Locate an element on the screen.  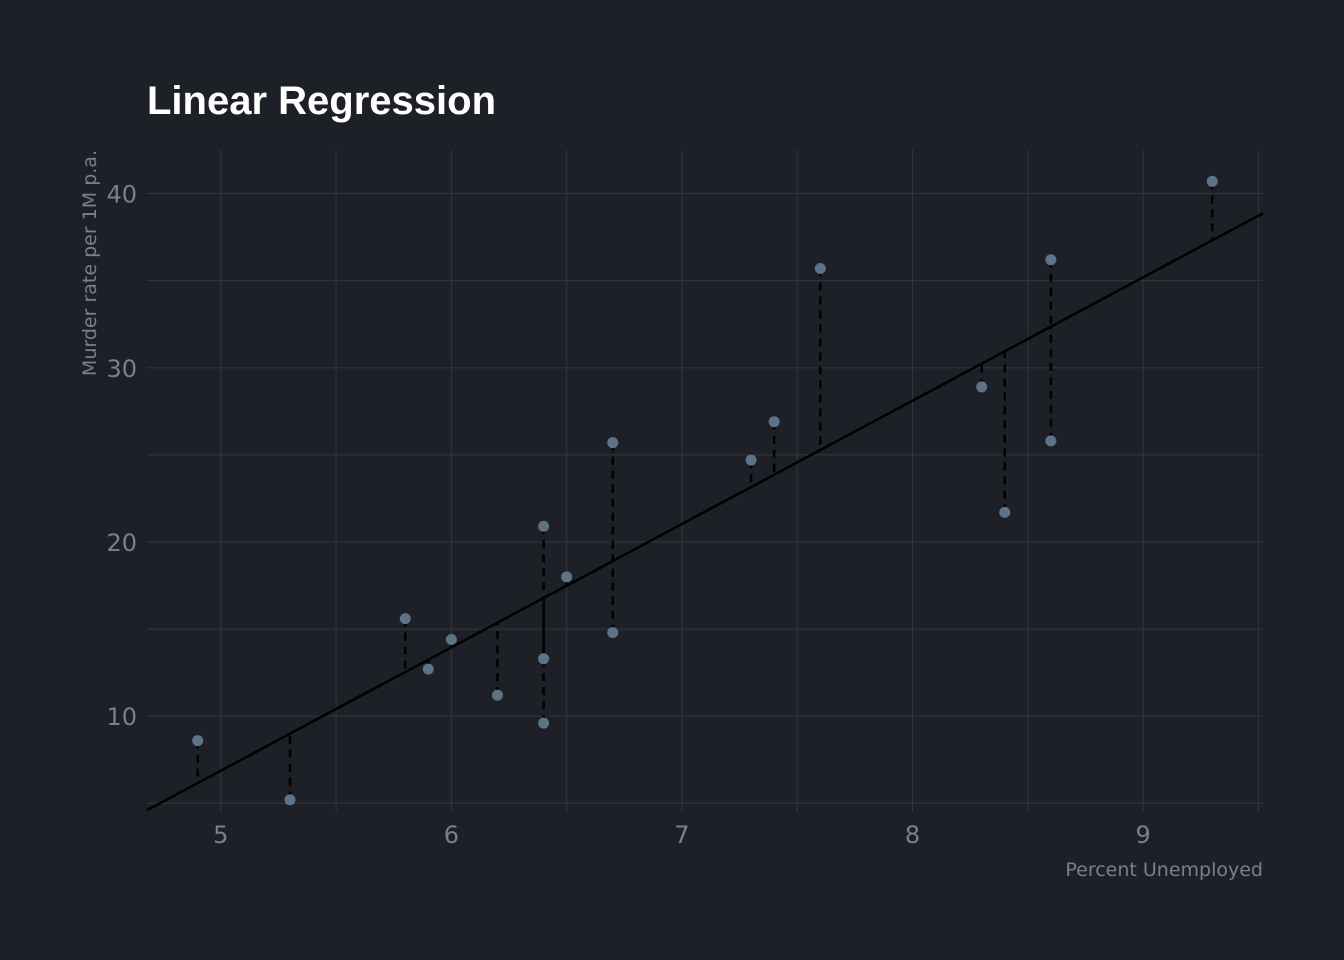
x-tick-label: 7 is located at coordinates (681, 835).